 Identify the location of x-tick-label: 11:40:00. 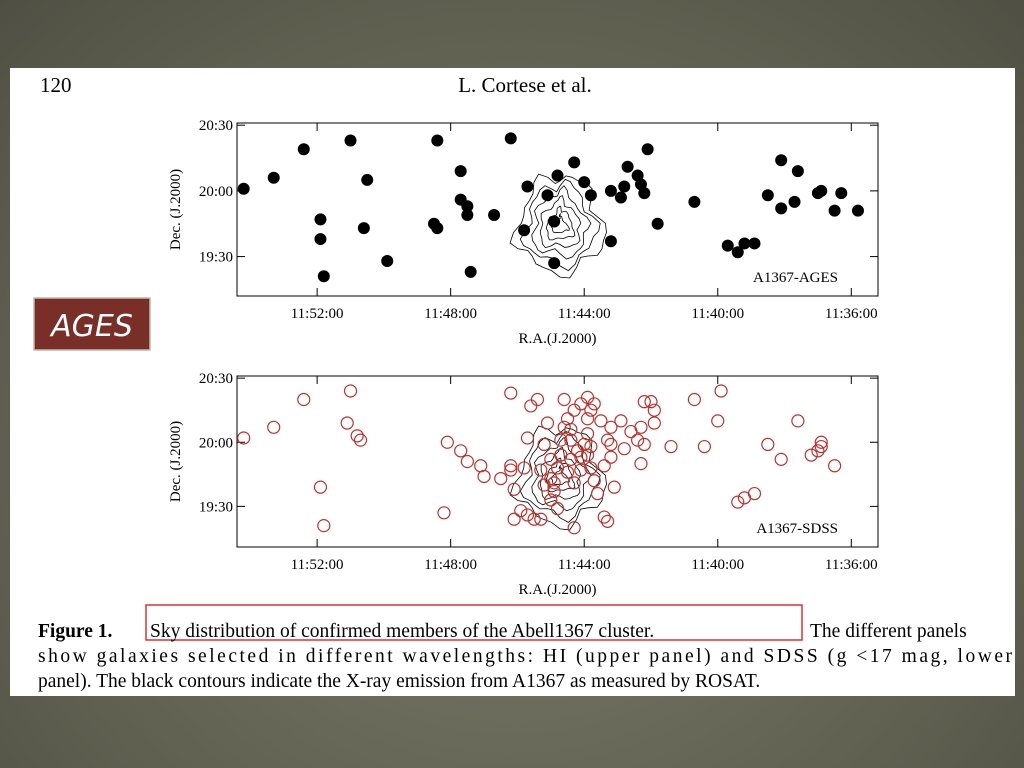
(717, 314).